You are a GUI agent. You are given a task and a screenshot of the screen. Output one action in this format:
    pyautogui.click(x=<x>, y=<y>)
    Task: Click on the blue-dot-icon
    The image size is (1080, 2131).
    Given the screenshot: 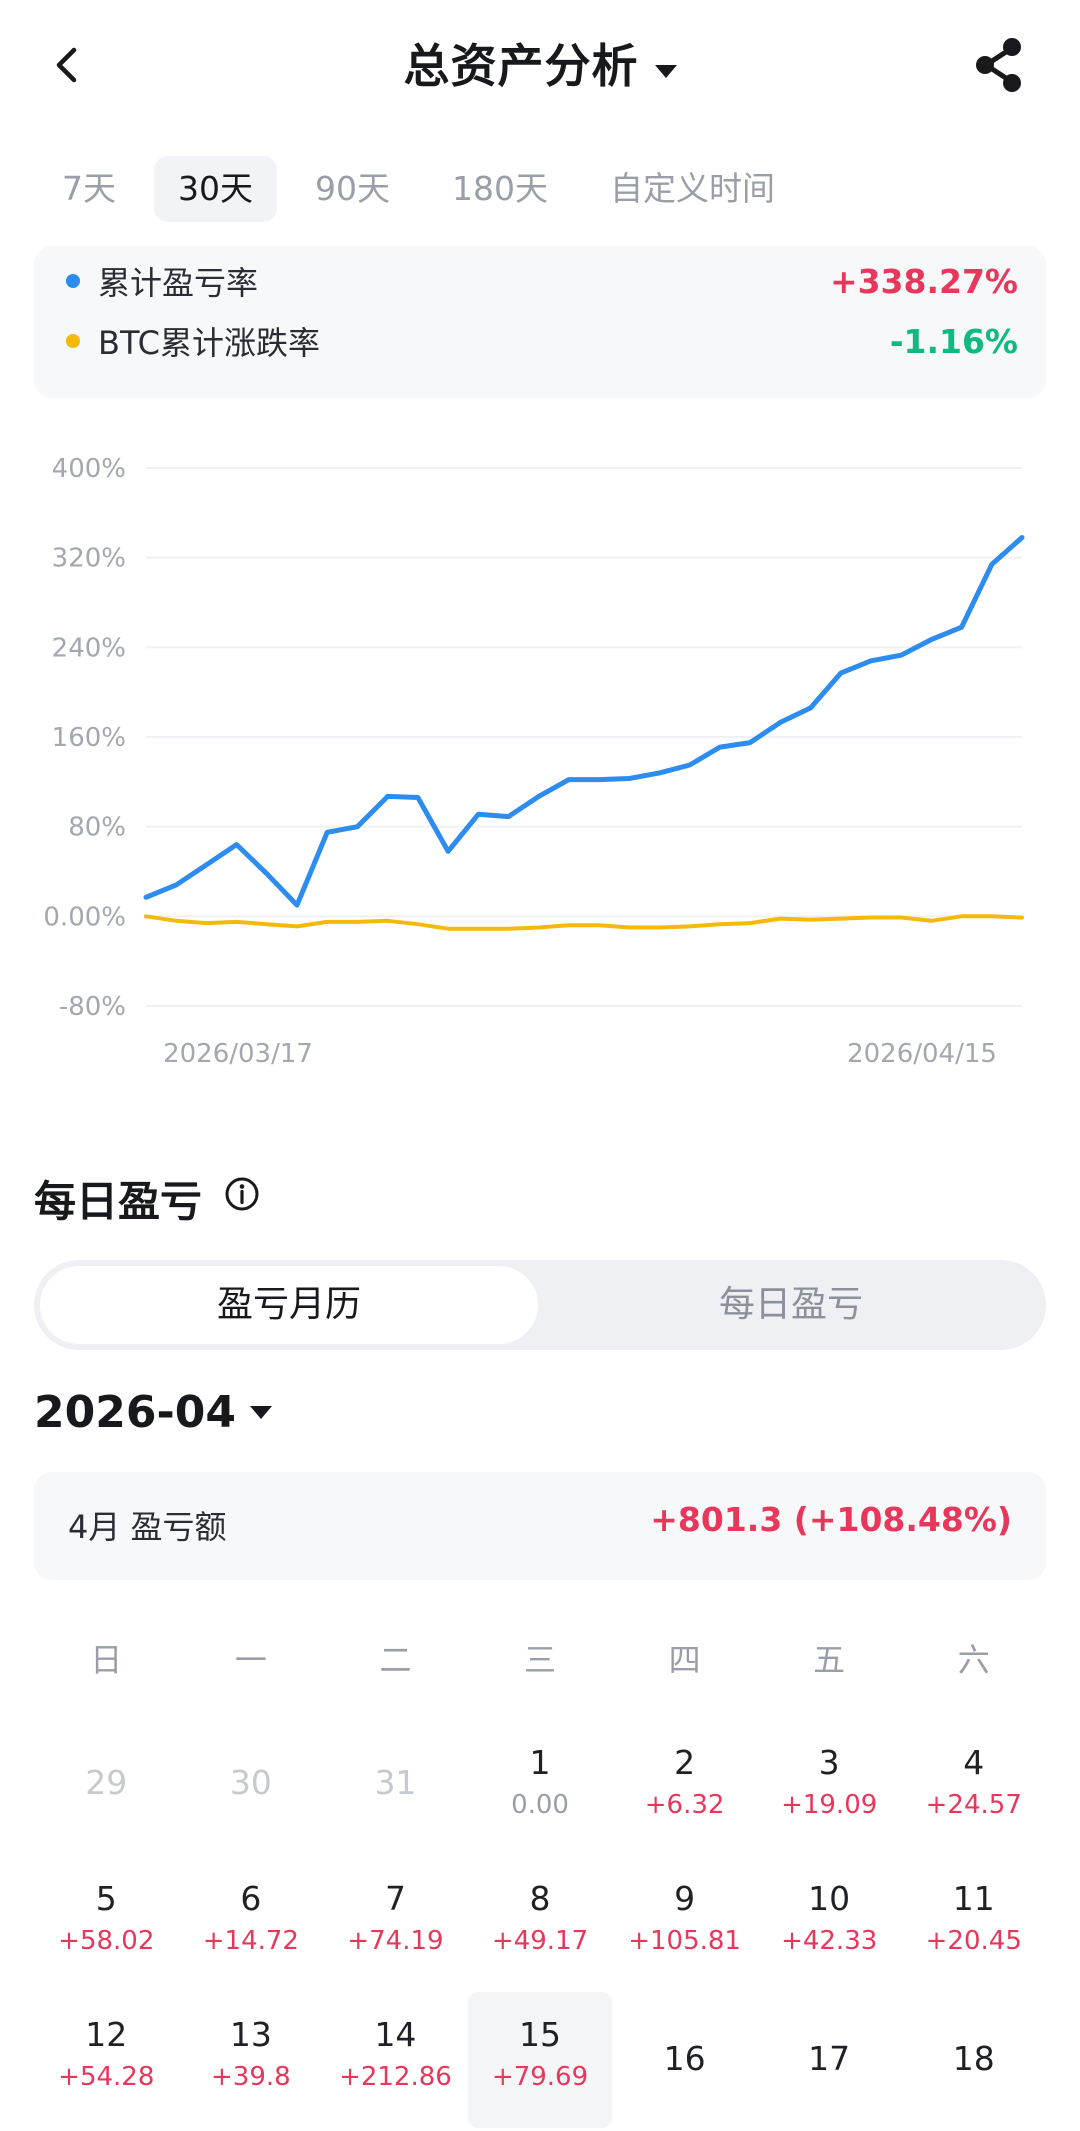 What is the action you would take?
    pyautogui.click(x=73, y=281)
    